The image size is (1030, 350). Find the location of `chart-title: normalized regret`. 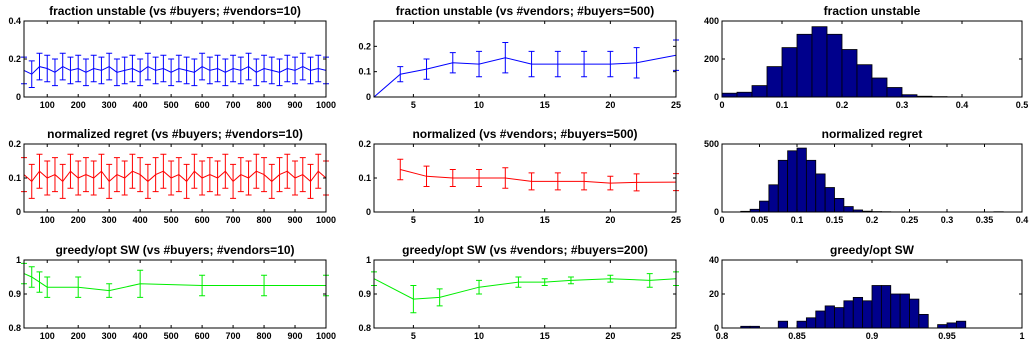

chart-title: normalized regret is located at coordinates (872, 134).